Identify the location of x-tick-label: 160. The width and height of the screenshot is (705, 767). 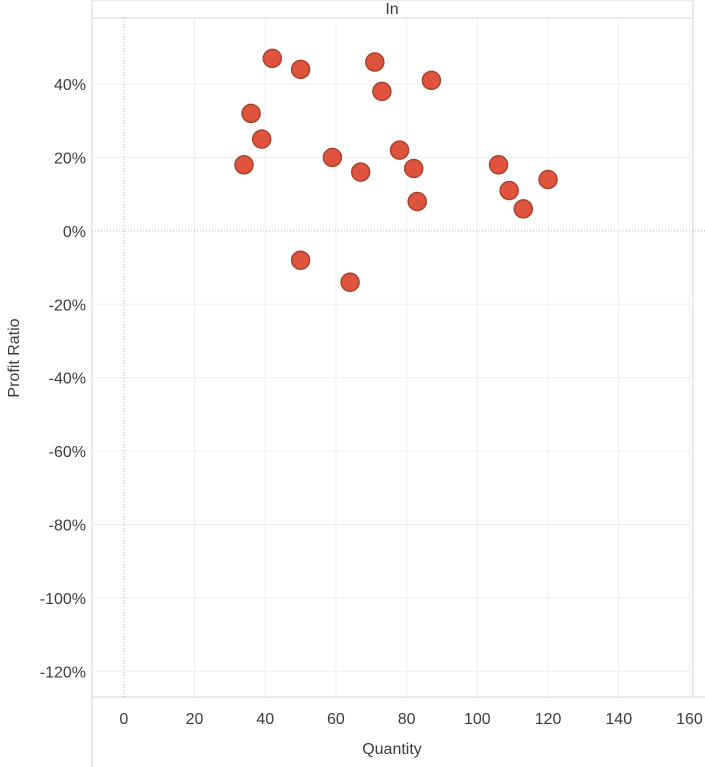
(689, 719).